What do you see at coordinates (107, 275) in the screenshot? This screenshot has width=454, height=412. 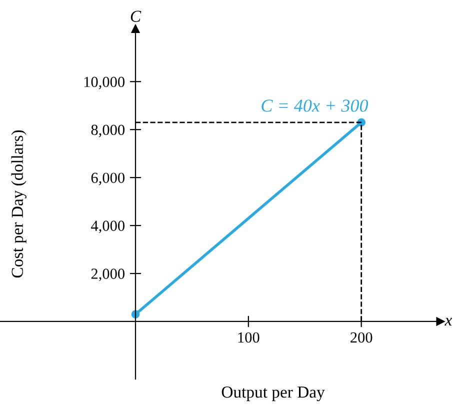 I see `y-tick-label: 2,000` at bounding box center [107, 275].